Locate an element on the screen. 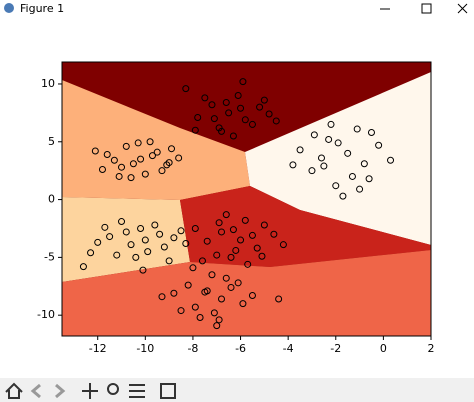 This screenshot has height=402, width=474. toolbar-icons is located at coordinates (90, 390).